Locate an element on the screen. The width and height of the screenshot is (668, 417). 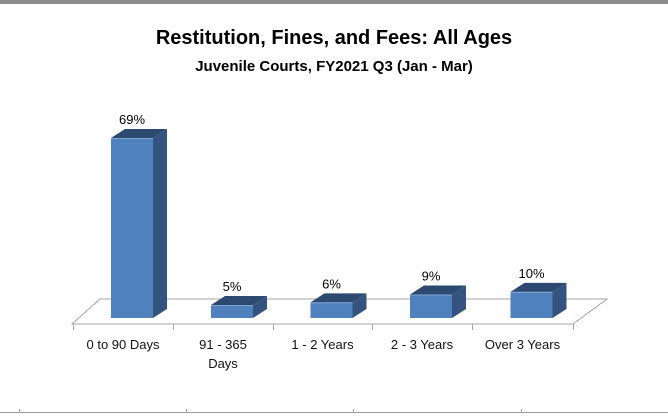
data-label: 10% is located at coordinates (531, 273).